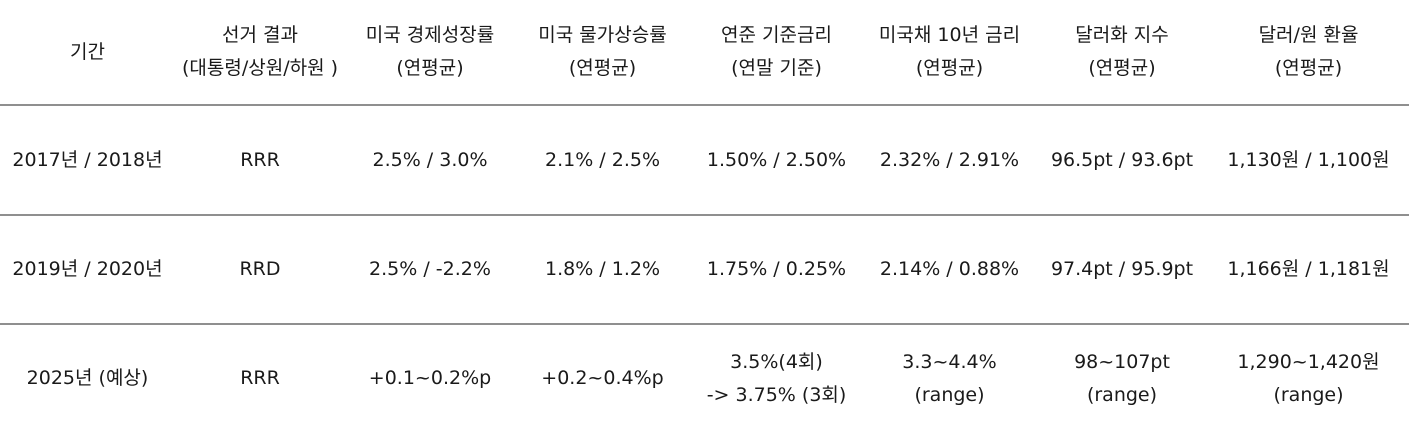 The image size is (1409, 432). I want to click on header-fed-rate: 연준 기준금리 (연말 기준), so click(776, 52).